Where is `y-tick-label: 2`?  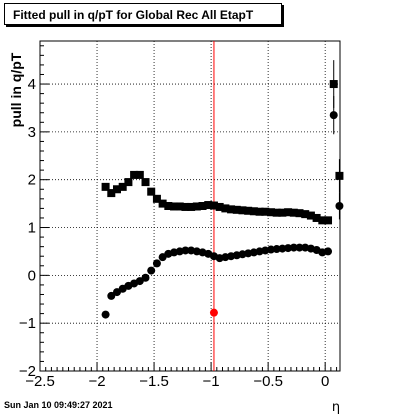
y-tick-label: 2 is located at coordinates (32, 180).